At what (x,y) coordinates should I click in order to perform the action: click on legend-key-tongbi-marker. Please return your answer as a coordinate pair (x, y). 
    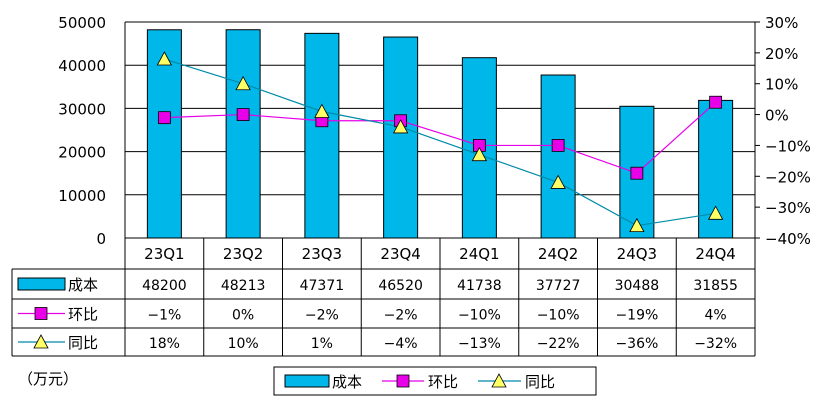
    Looking at the image, I should click on (499, 380).